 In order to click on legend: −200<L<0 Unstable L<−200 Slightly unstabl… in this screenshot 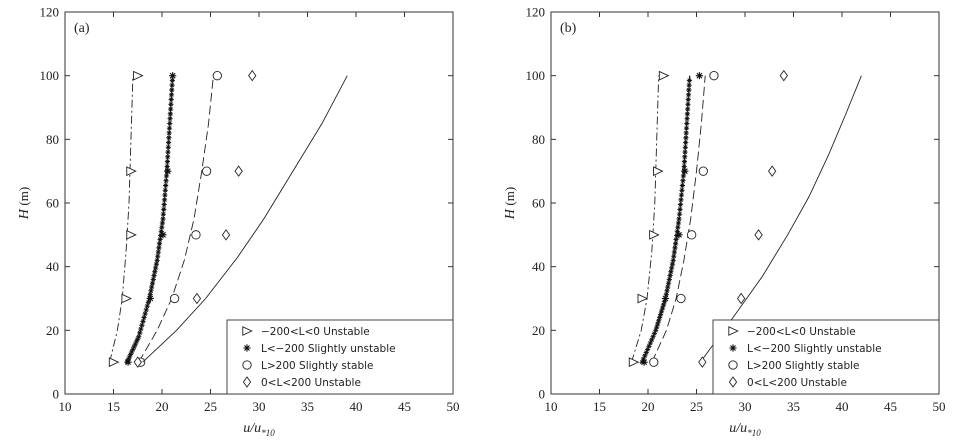, I will do `click(826, 357)`.